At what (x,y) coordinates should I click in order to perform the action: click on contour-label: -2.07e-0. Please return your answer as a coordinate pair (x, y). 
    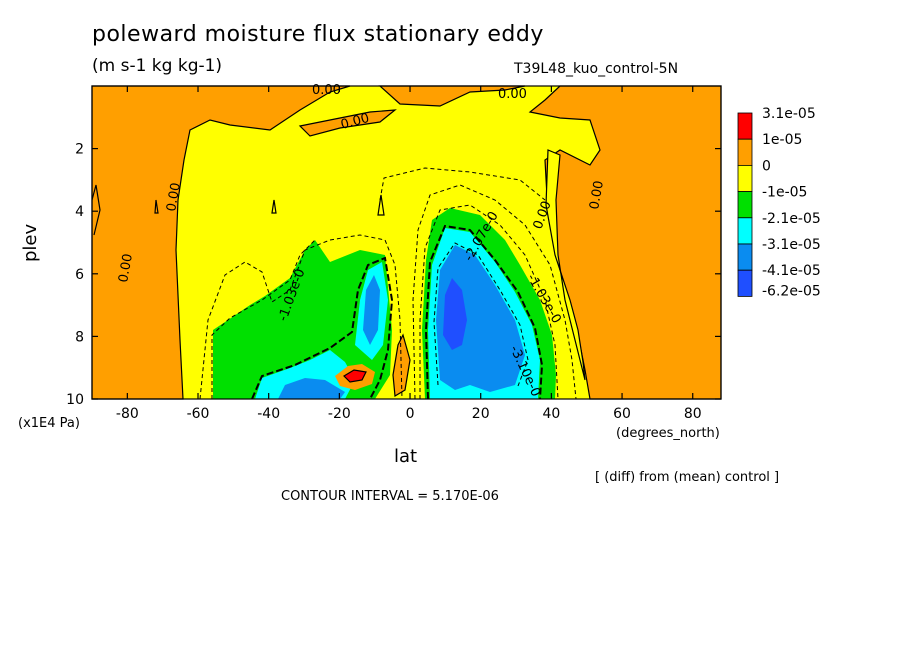
    Looking at the image, I should click on (481, 236).